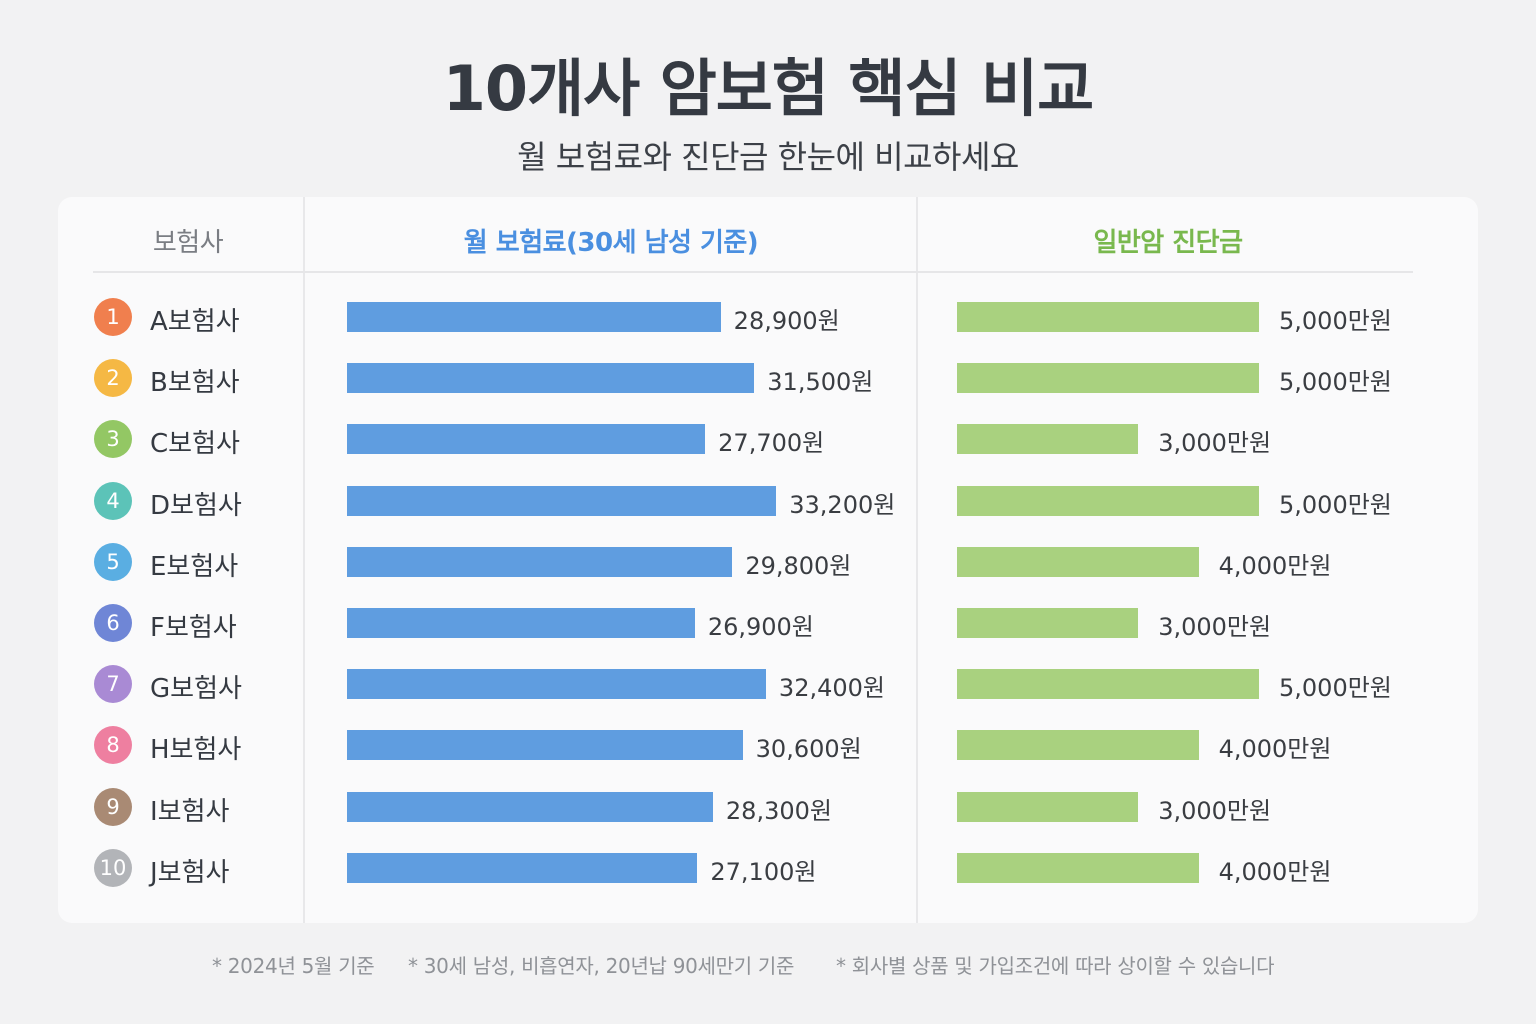  What do you see at coordinates (196, 750) in the screenshot?
I see `company-name-label: H보험사` at bounding box center [196, 750].